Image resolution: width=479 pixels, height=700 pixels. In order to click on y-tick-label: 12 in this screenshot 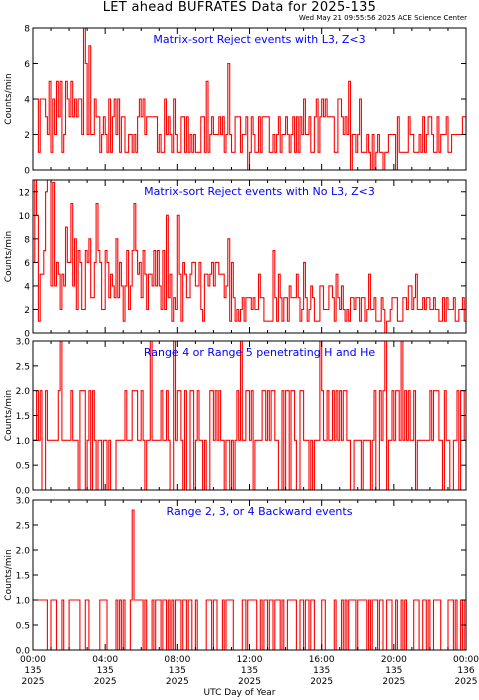, I will do `click(24, 193)`.